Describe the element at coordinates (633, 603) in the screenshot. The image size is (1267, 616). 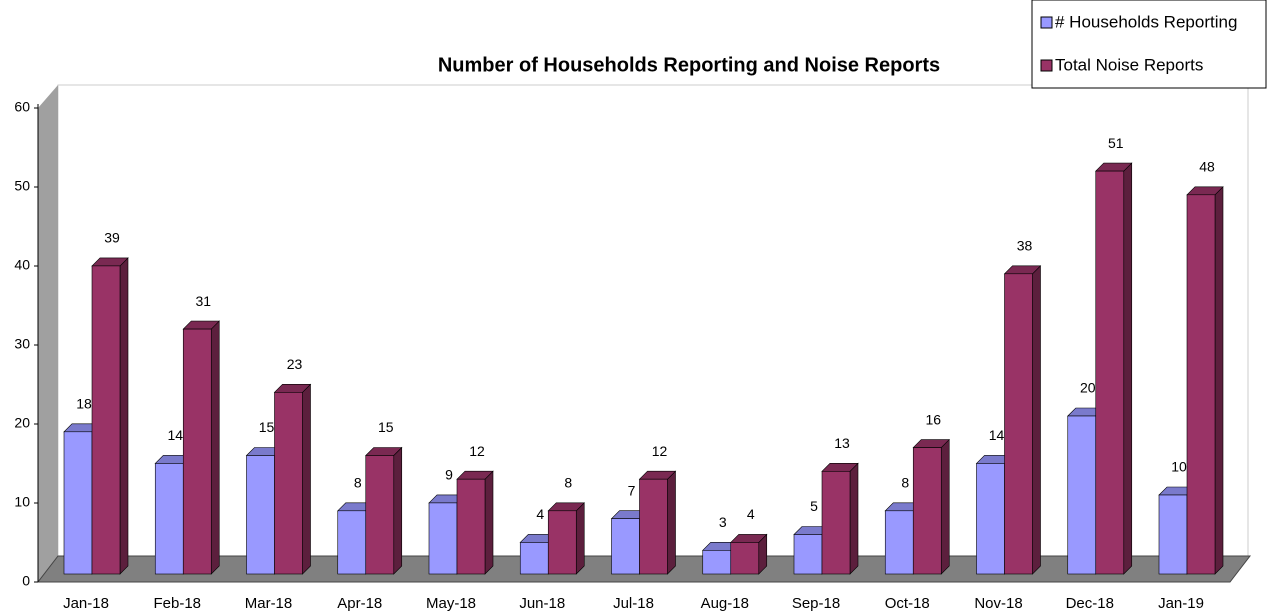
I see `x-tick-label: Jul-18` at that location.